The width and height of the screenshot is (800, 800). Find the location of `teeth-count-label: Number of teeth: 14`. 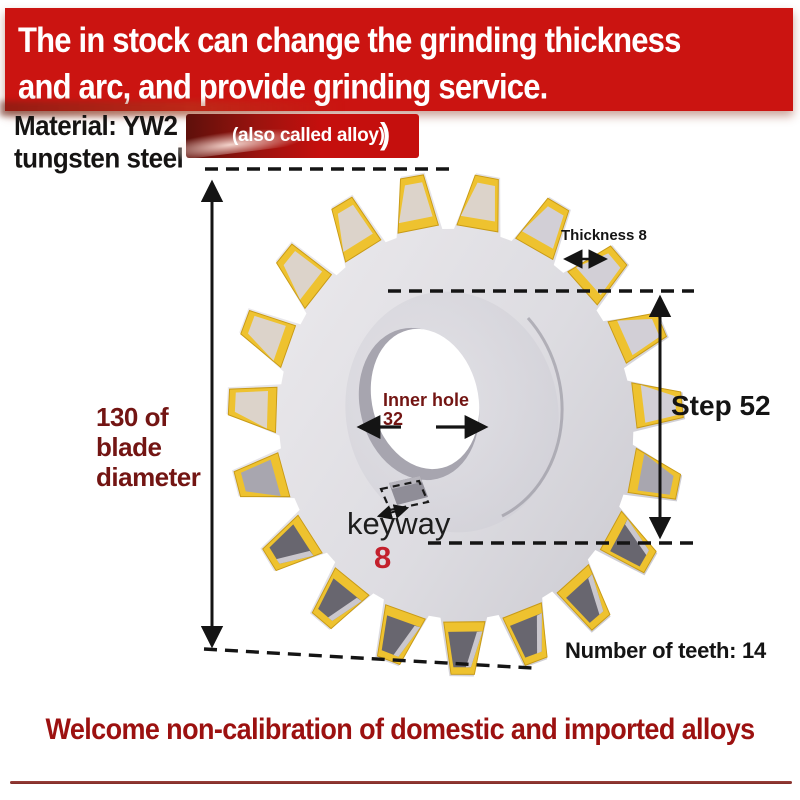

teeth-count-label: Number of teeth: 14 is located at coordinates (665, 650).